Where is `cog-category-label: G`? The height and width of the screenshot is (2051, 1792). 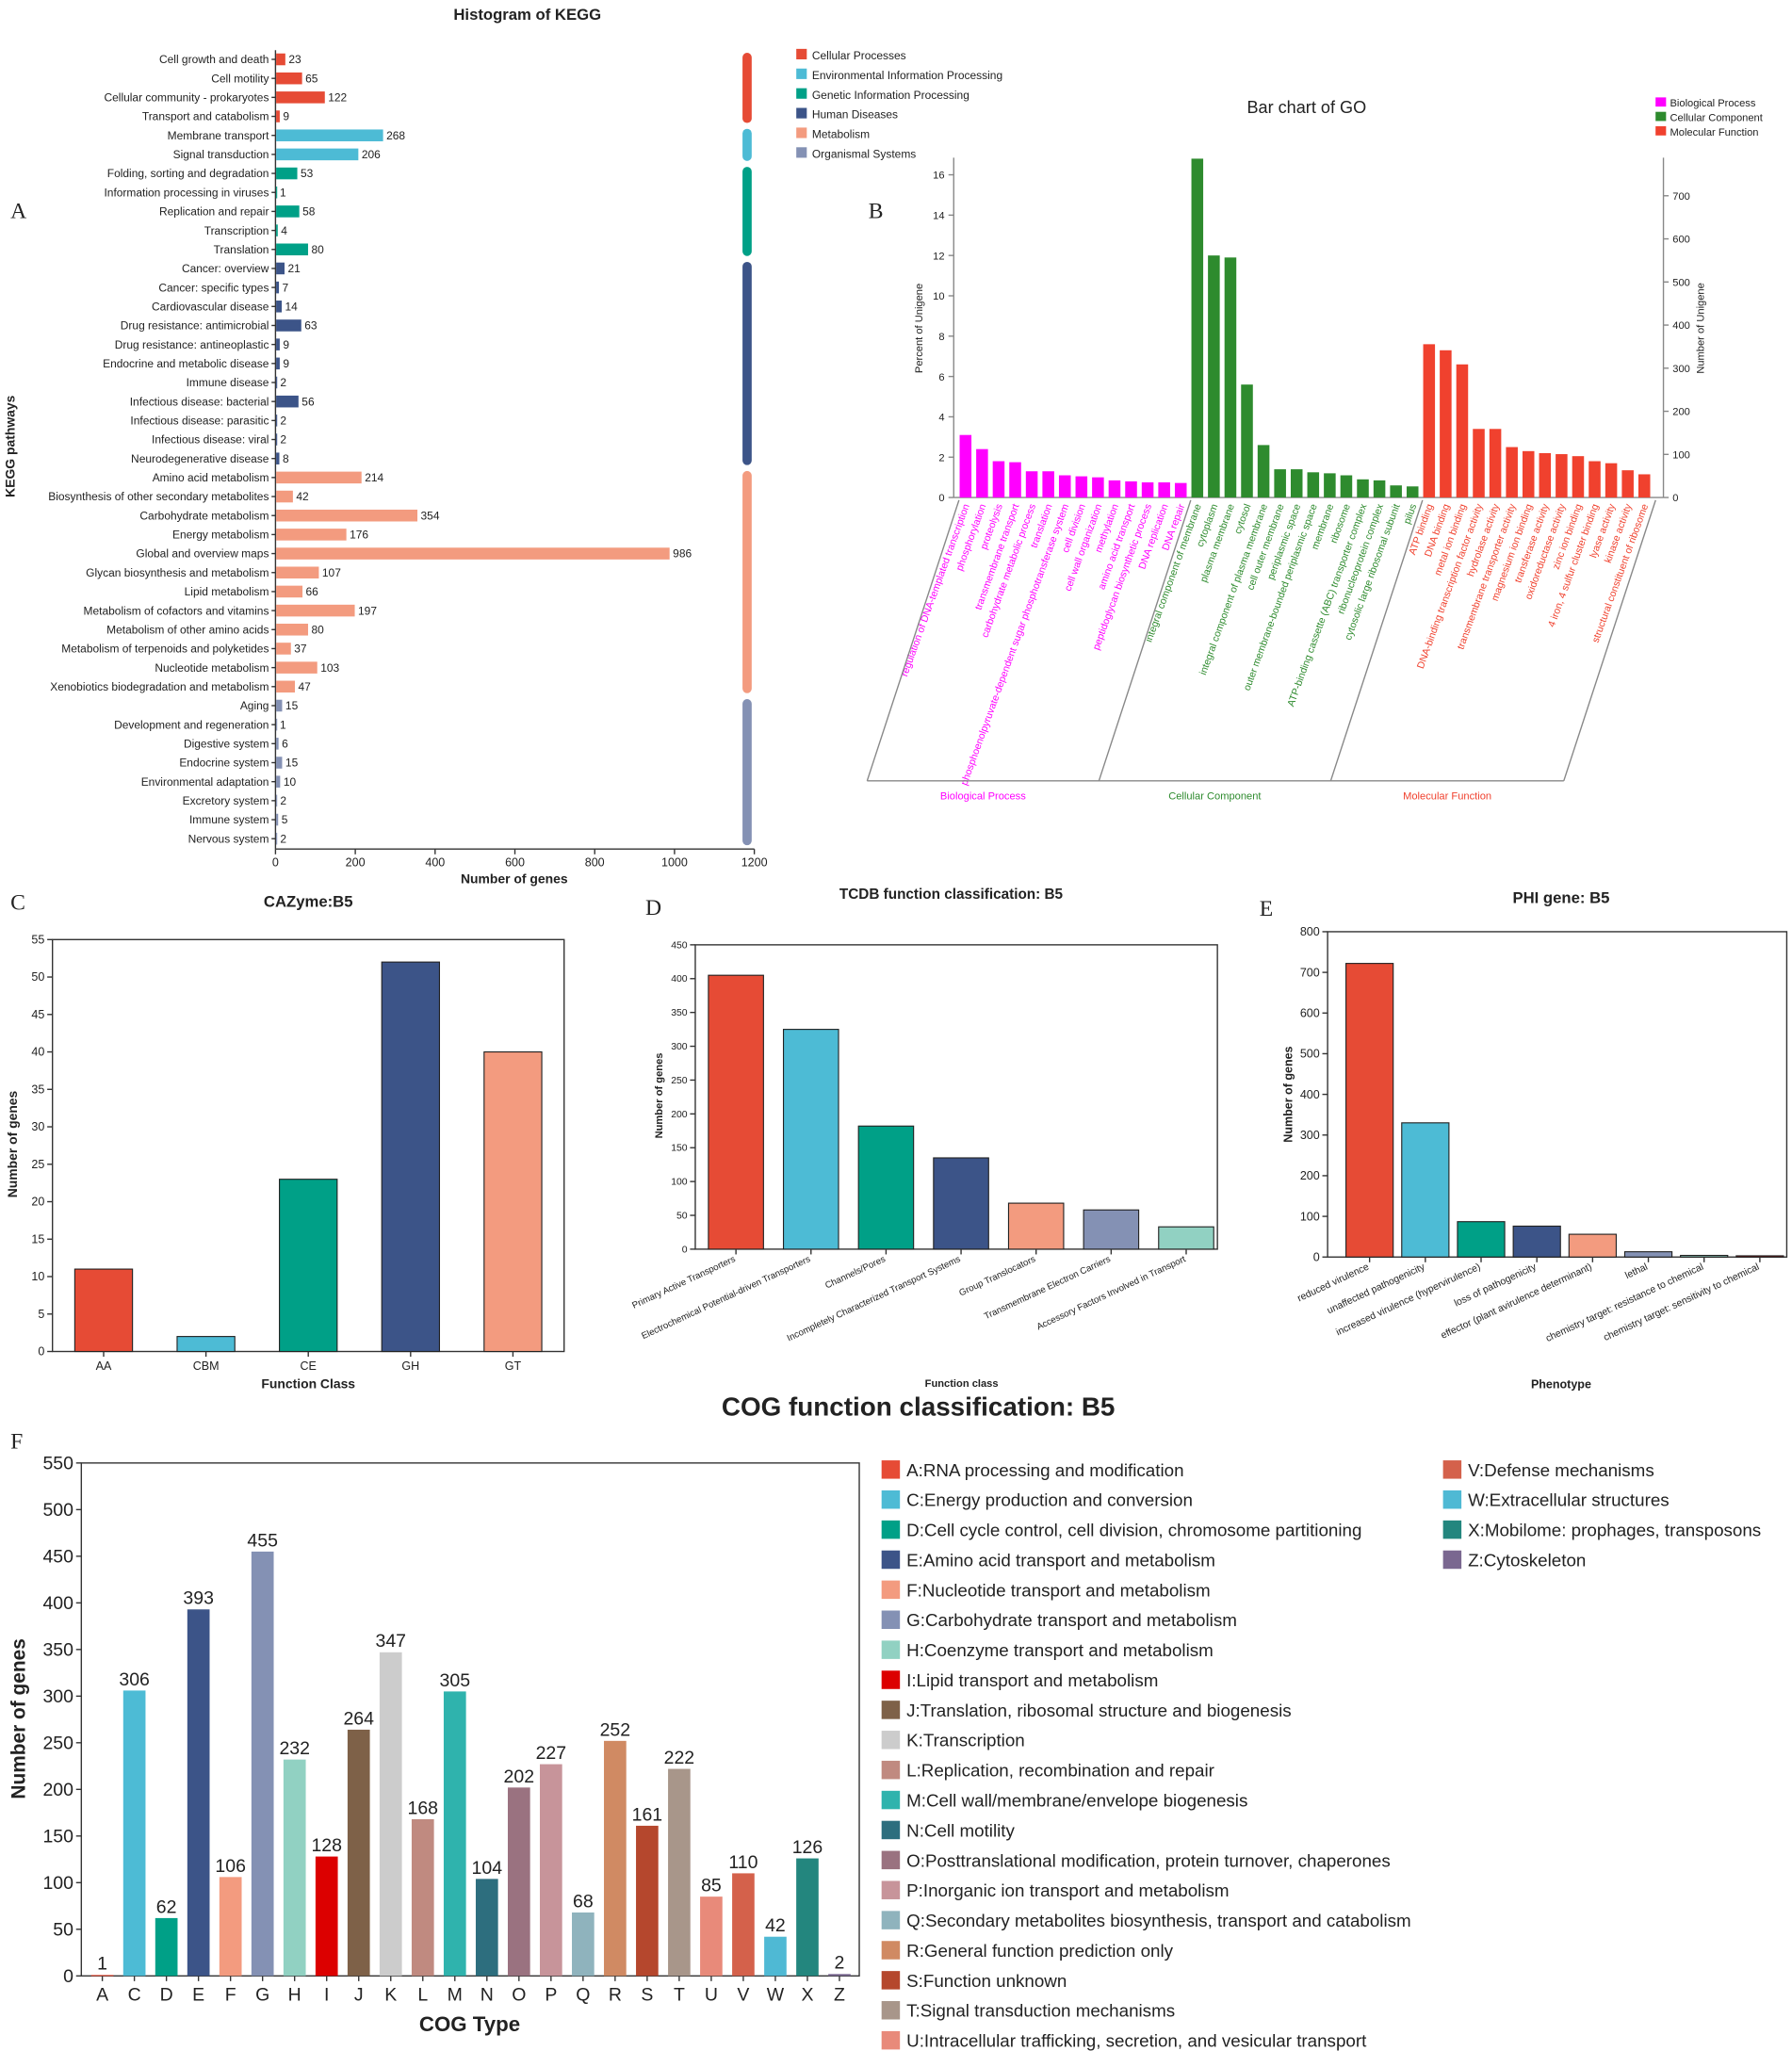
cog-category-label: G is located at coordinates (262, 1995).